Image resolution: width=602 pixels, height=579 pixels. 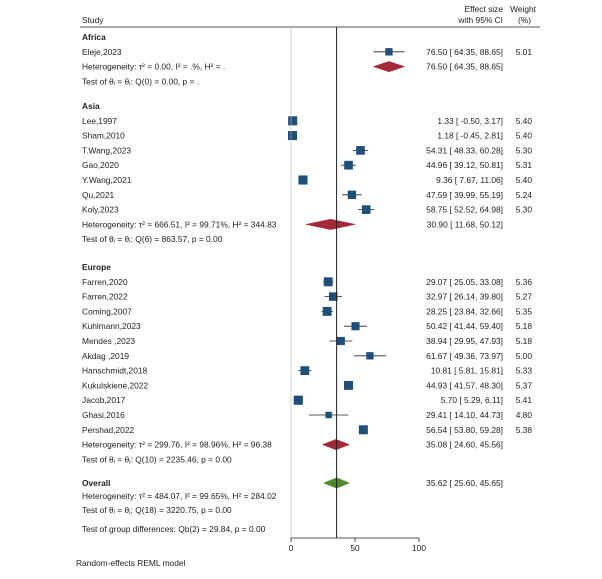 What do you see at coordinates (96, 483) in the screenshot?
I see `overall-label: Overall` at bounding box center [96, 483].